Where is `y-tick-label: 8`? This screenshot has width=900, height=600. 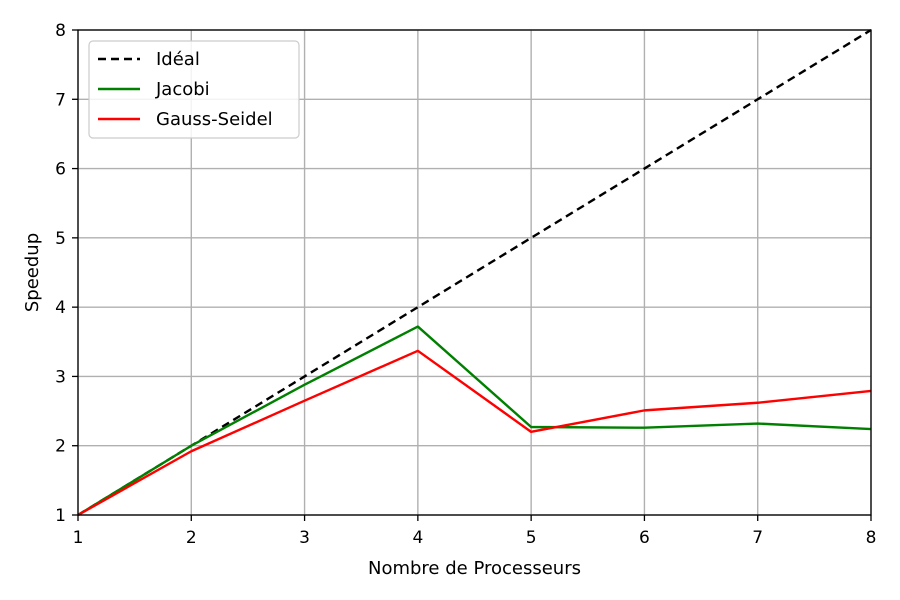
y-tick-label: 8 is located at coordinates (60, 31).